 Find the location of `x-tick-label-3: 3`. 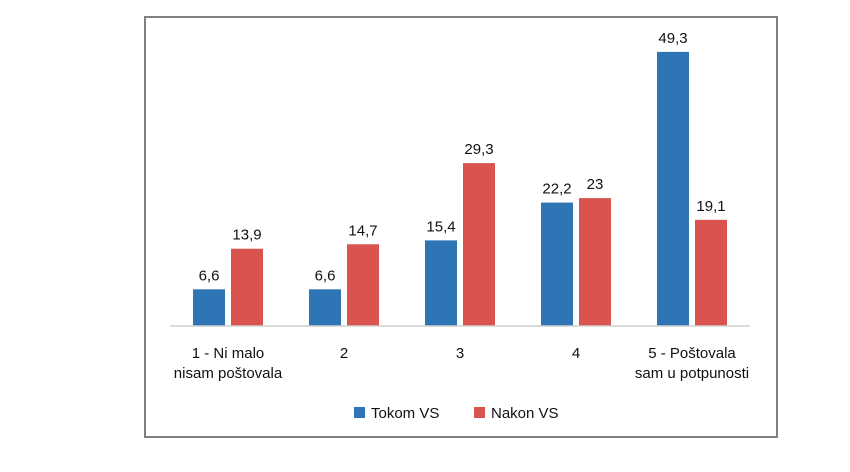

x-tick-label-3: 3 is located at coordinates (460, 353).